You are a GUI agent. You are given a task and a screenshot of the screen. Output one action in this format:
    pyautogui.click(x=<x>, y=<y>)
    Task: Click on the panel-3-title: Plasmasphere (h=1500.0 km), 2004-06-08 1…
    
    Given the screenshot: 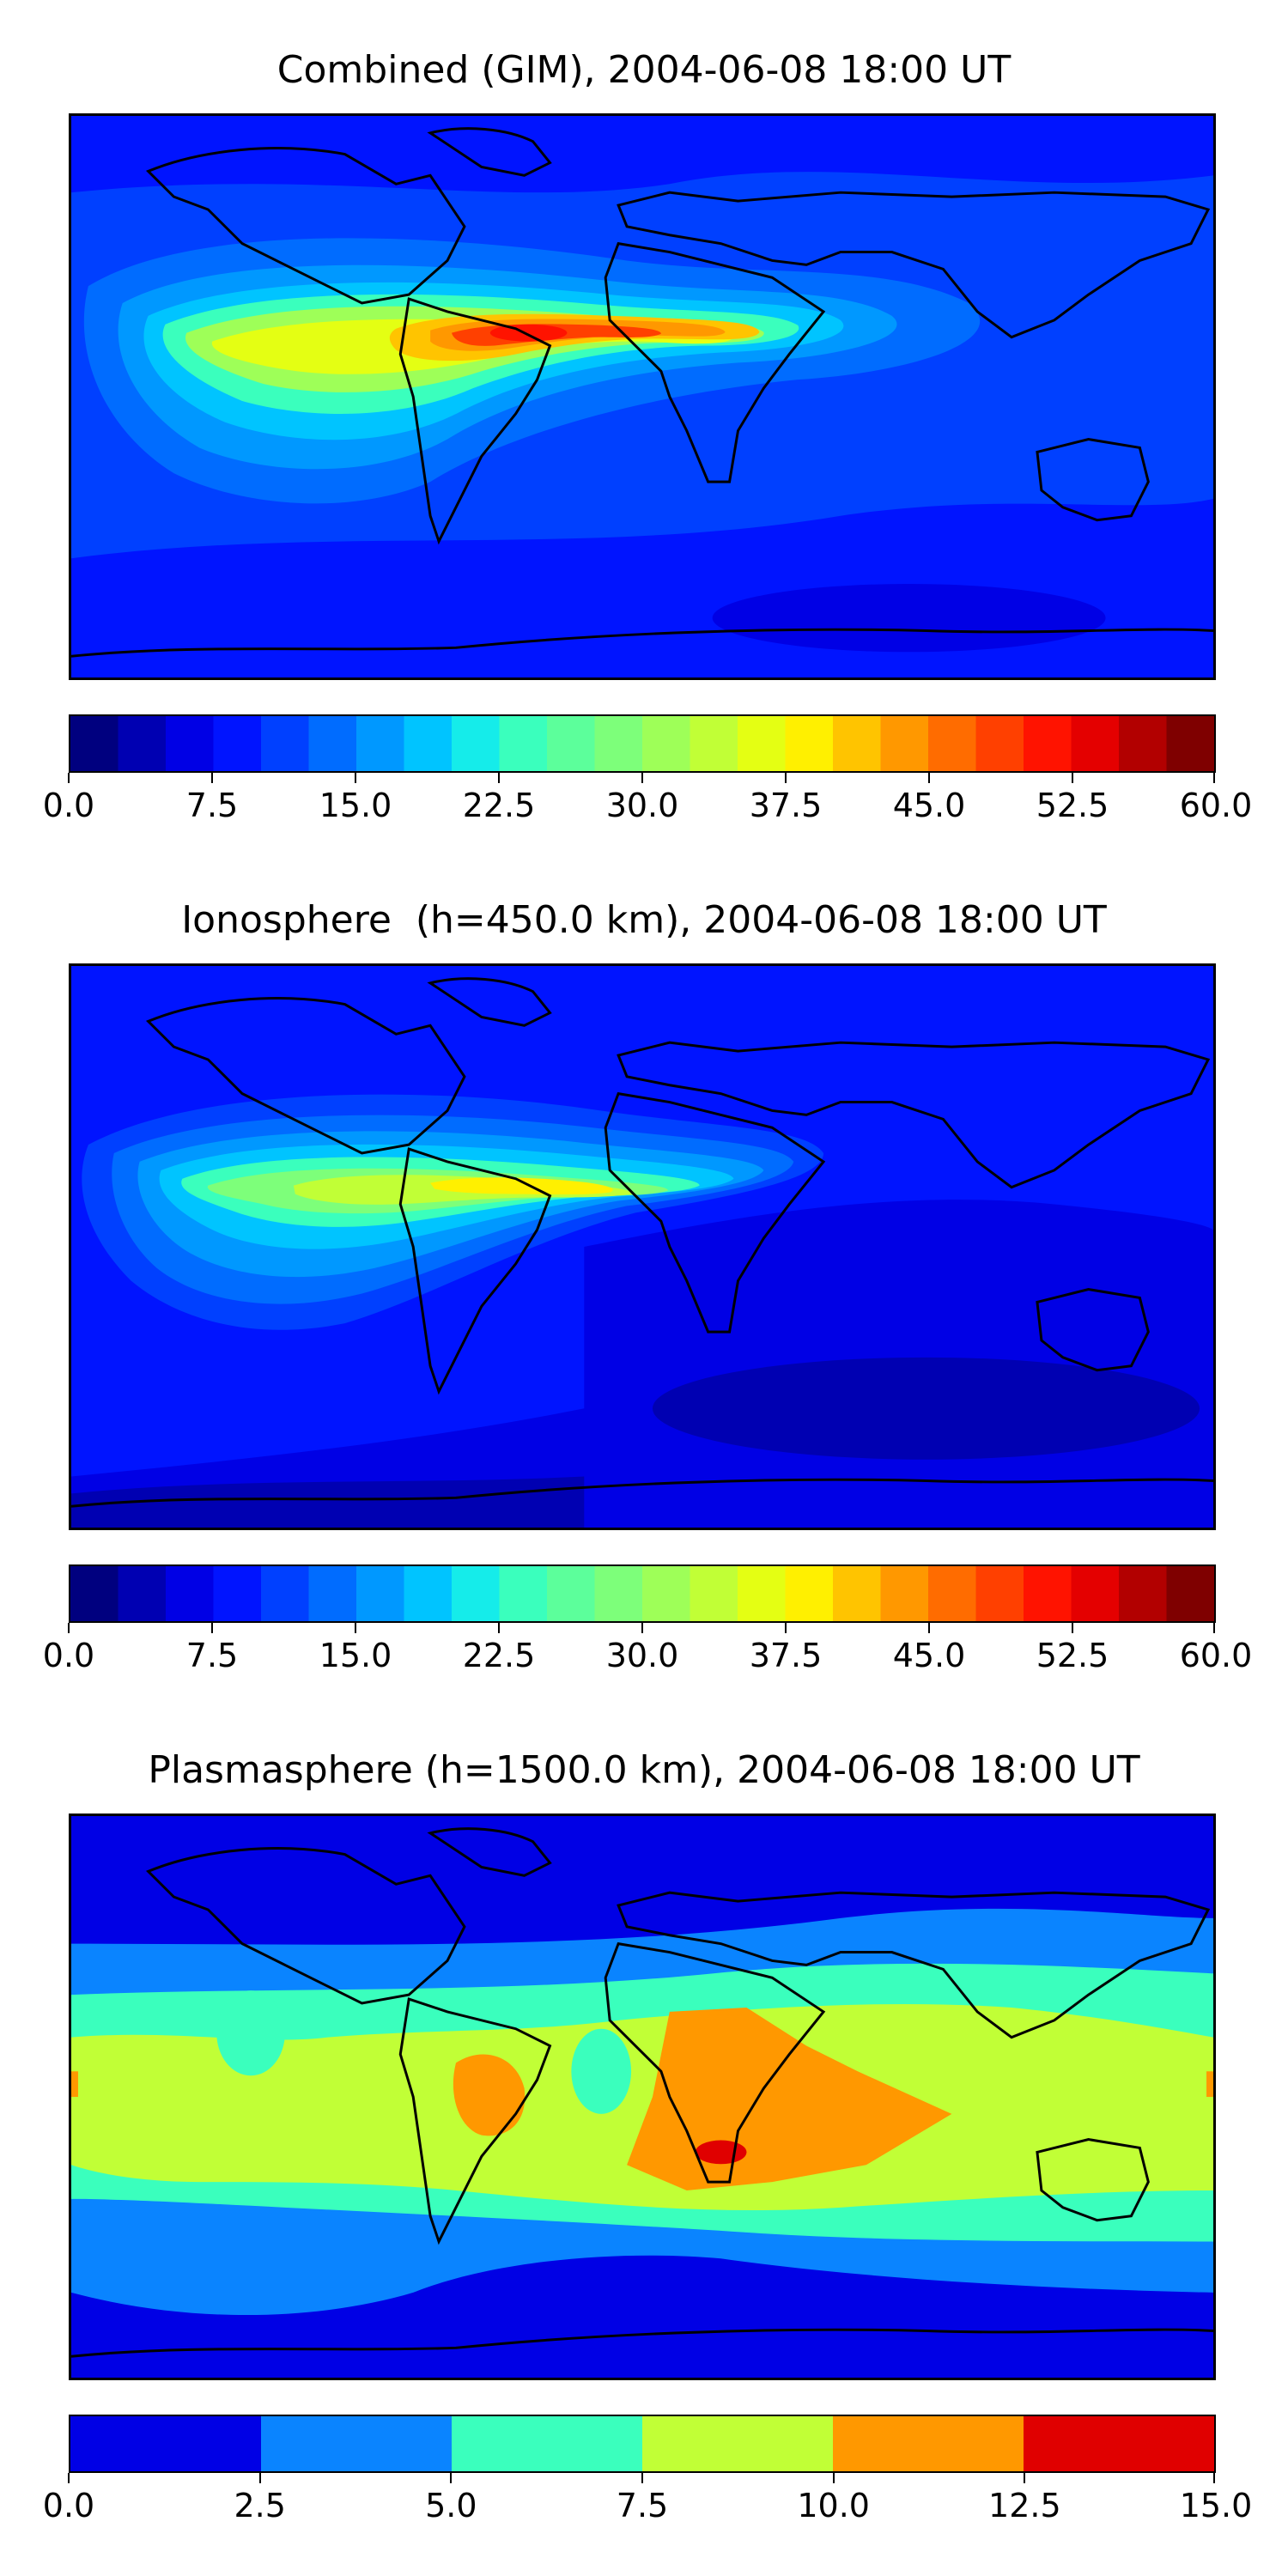 What is the action you would take?
    pyautogui.click(x=644, y=1770)
    